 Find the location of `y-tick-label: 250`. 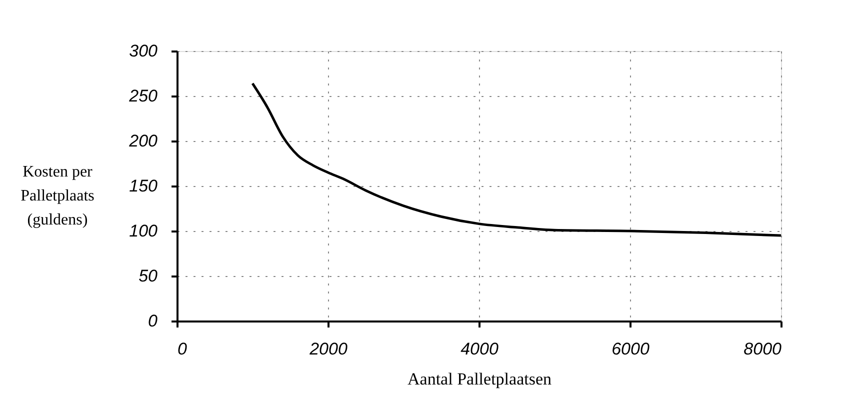

y-tick-label: 250 is located at coordinates (143, 96).